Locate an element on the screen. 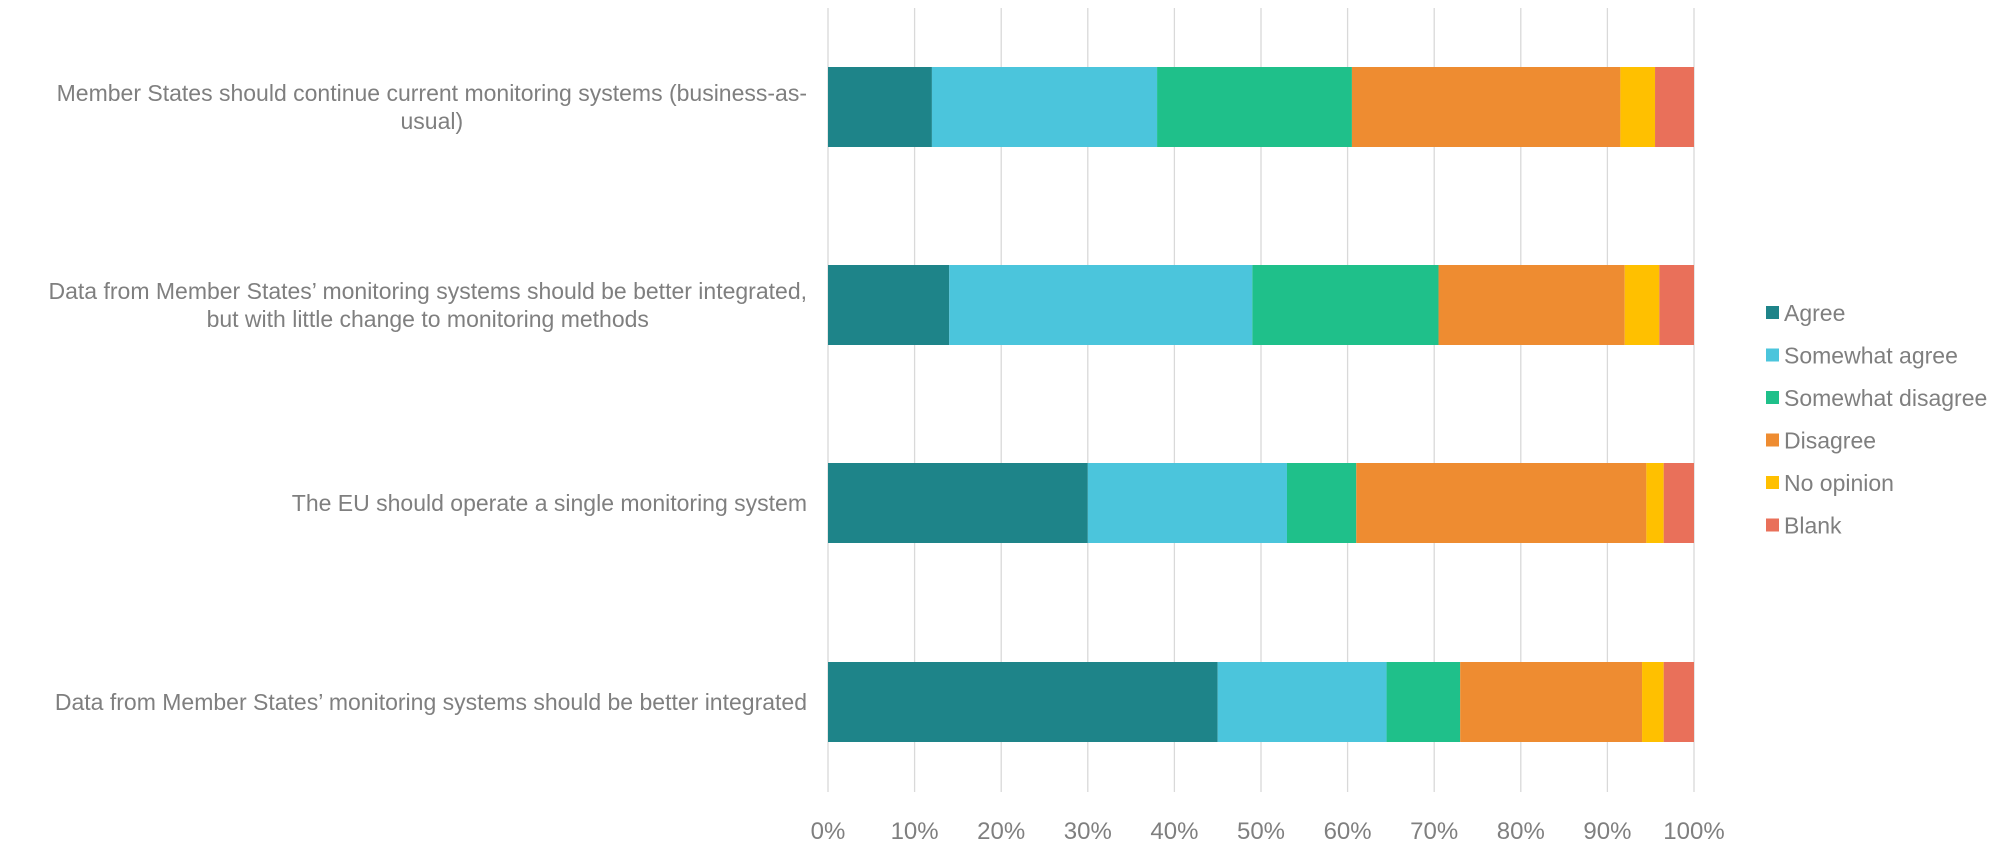 This screenshot has height=842, width=2003. x-tick-label: 50% is located at coordinates (1261, 830).